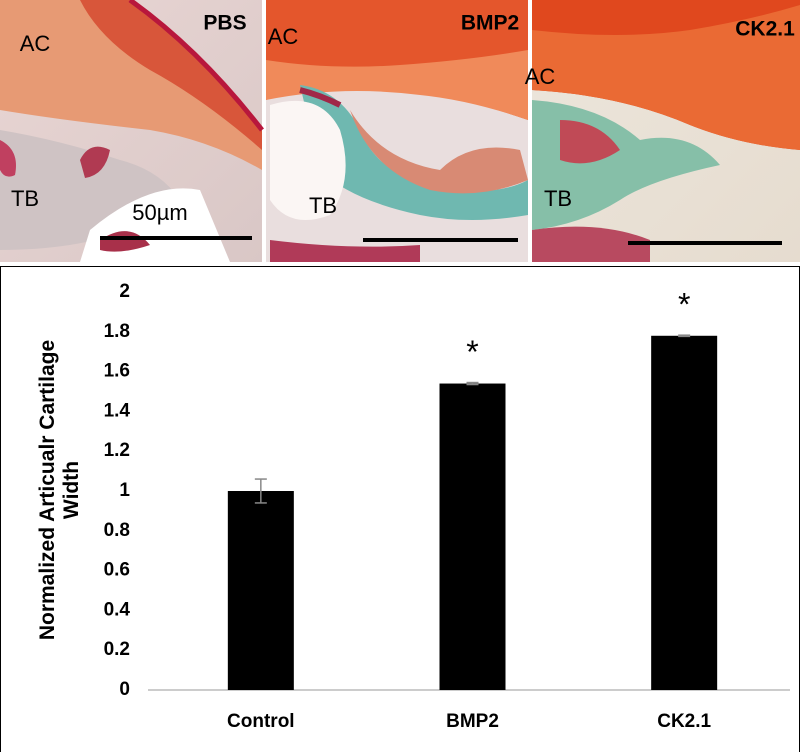 This screenshot has height=752, width=800. I want to click on y-tick-label: 0.2, so click(117, 649).